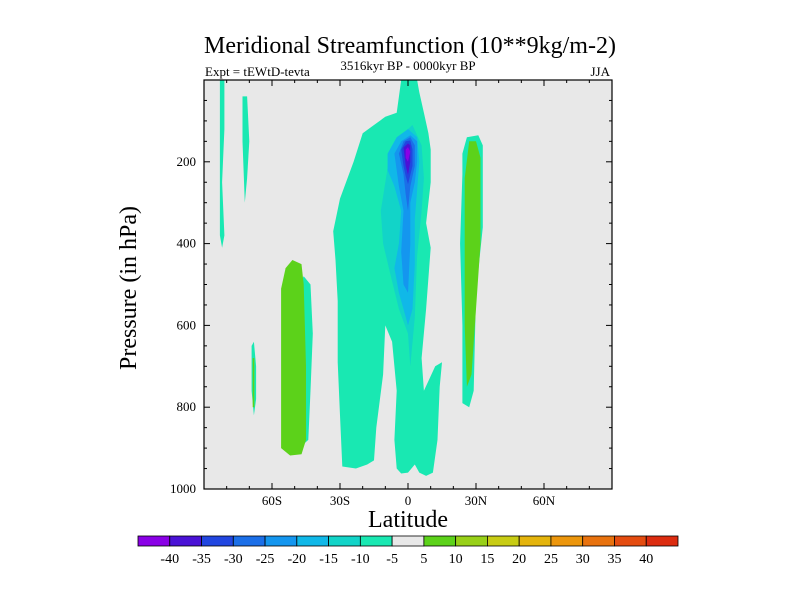  What do you see at coordinates (183, 488) in the screenshot?
I see `y-tick-label: 1000` at bounding box center [183, 488].